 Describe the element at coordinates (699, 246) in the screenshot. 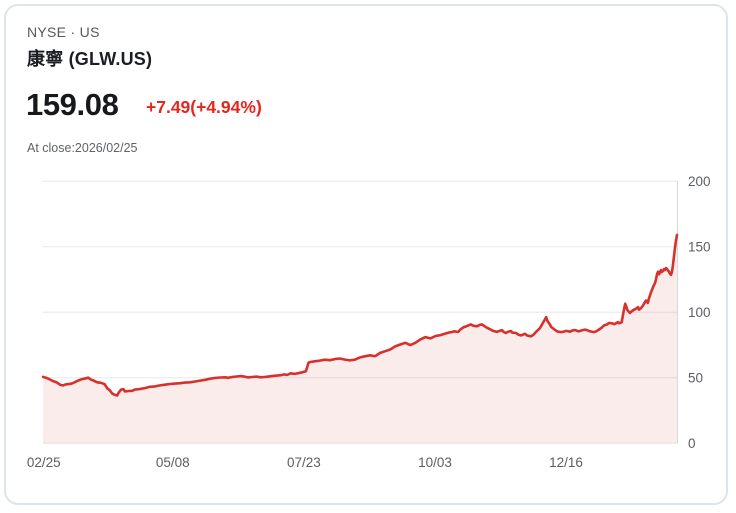

I see `y-axis-tick-label: 150` at that location.